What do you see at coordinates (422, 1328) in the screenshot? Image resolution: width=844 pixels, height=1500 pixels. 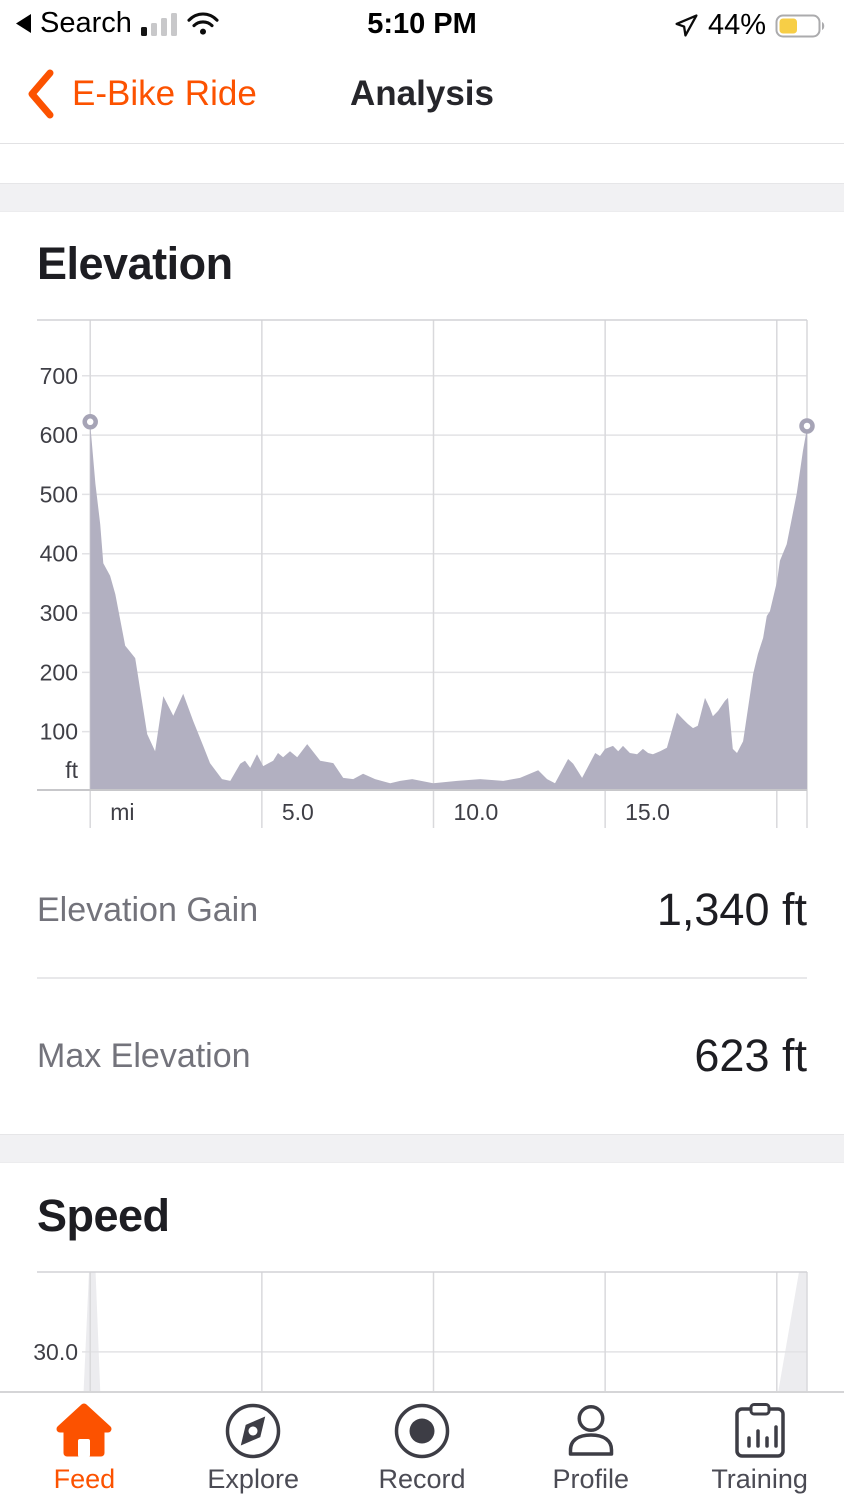 I see `speed-chart: 30.0` at bounding box center [422, 1328].